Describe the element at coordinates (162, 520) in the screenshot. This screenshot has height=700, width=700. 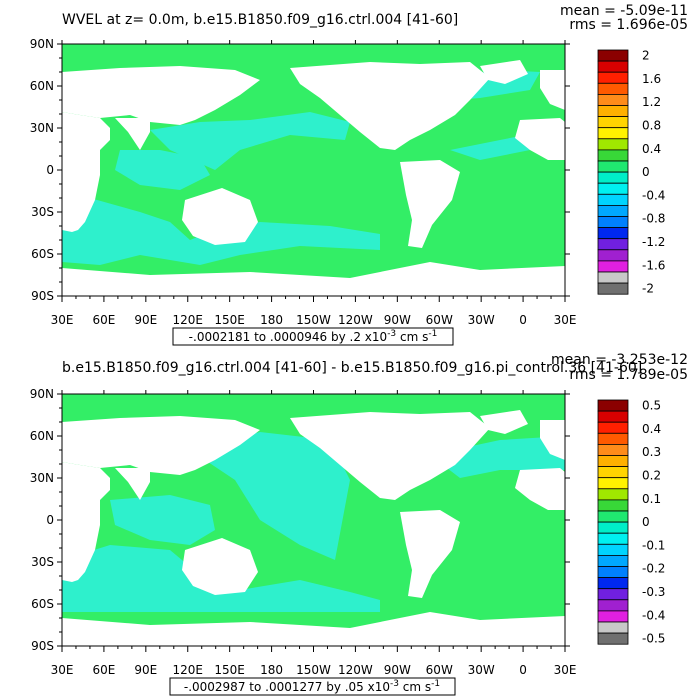
I see `panel-2-cyan-seasia` at that location.